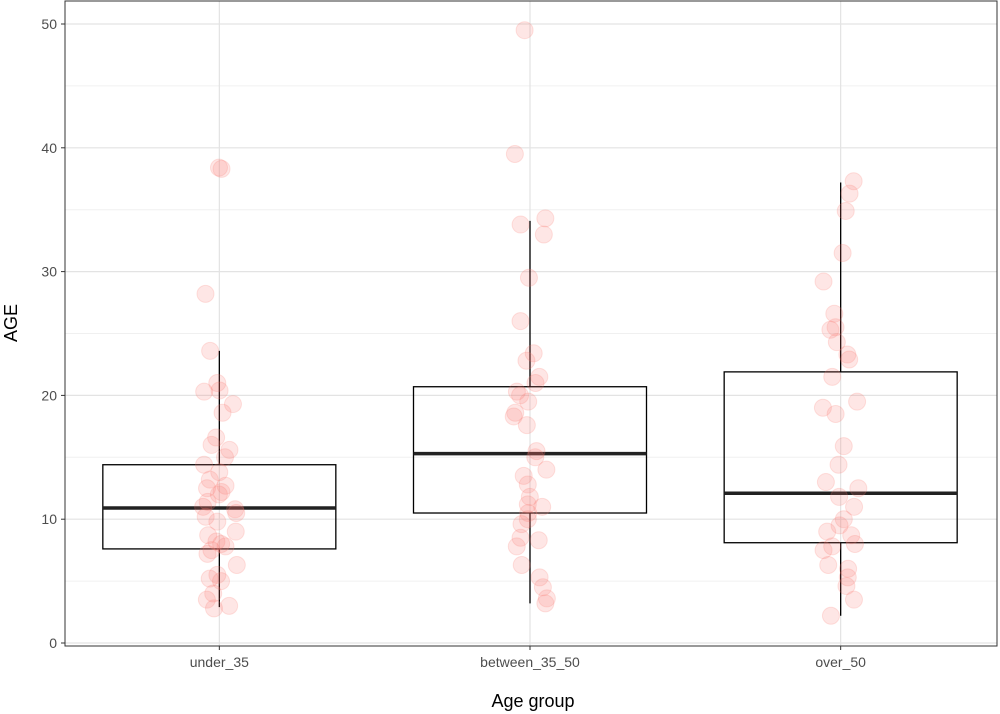 The height and width of the screenshot is (714, 1000). What do you see at coordinates (840, 662) in the screenshot?
I see `x-tick-label: over_50` at bounding box center [840, 662].